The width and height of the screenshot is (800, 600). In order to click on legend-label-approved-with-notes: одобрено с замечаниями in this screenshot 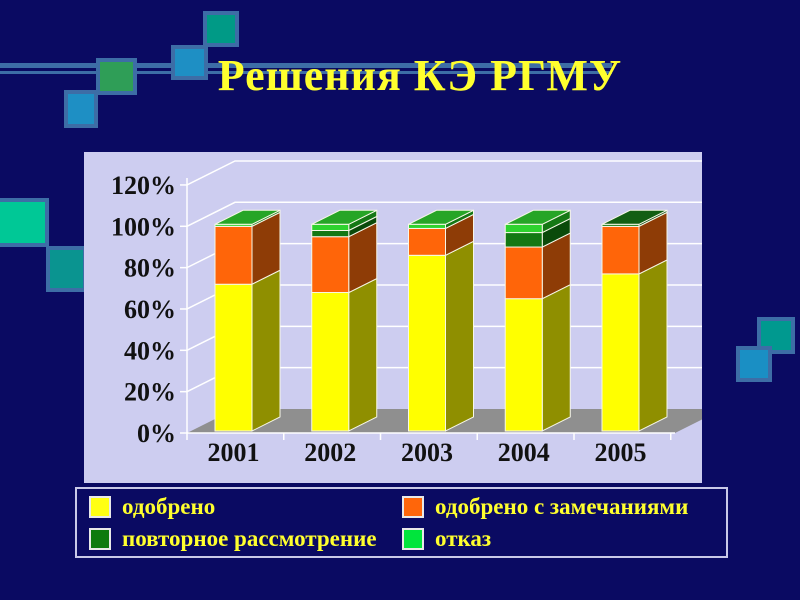, I will do `click(562, 506)`.